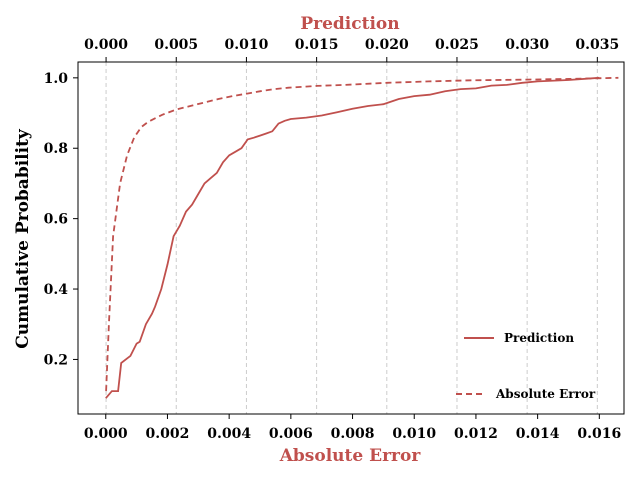 This screenshot has width=640, height=480. Describe the element at coordinates (476, 434) in the screenshot. I see `bottom-tick-label: 0.012` at that location.